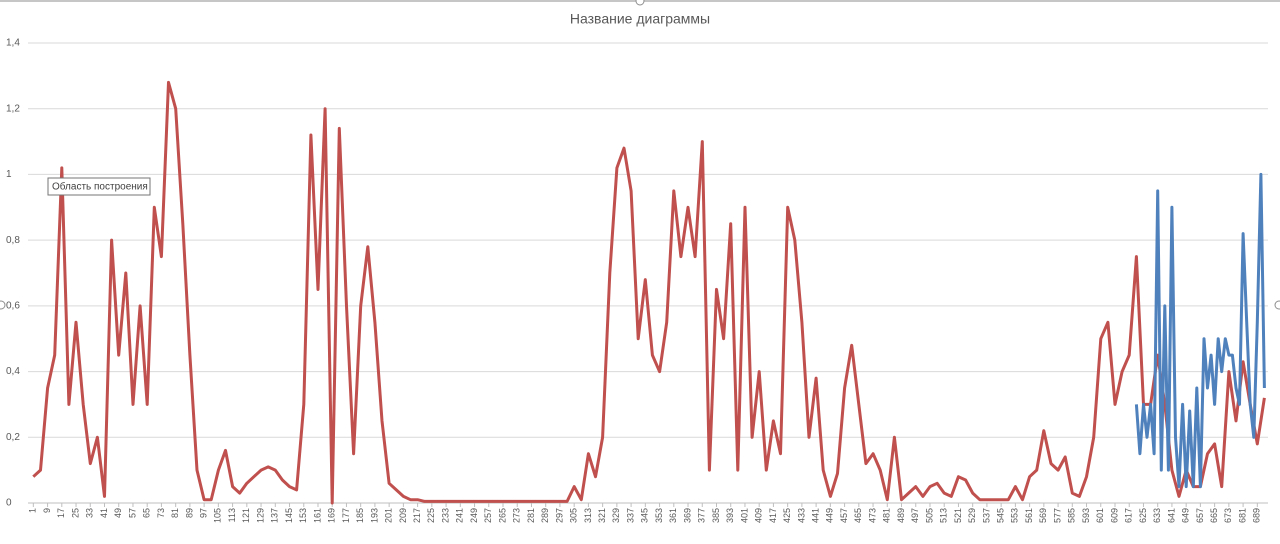  What do you see at coordinates (1114, 515) in the screenshot?
I see `x-tick-label: 609` at bounding box center [1114, 515].